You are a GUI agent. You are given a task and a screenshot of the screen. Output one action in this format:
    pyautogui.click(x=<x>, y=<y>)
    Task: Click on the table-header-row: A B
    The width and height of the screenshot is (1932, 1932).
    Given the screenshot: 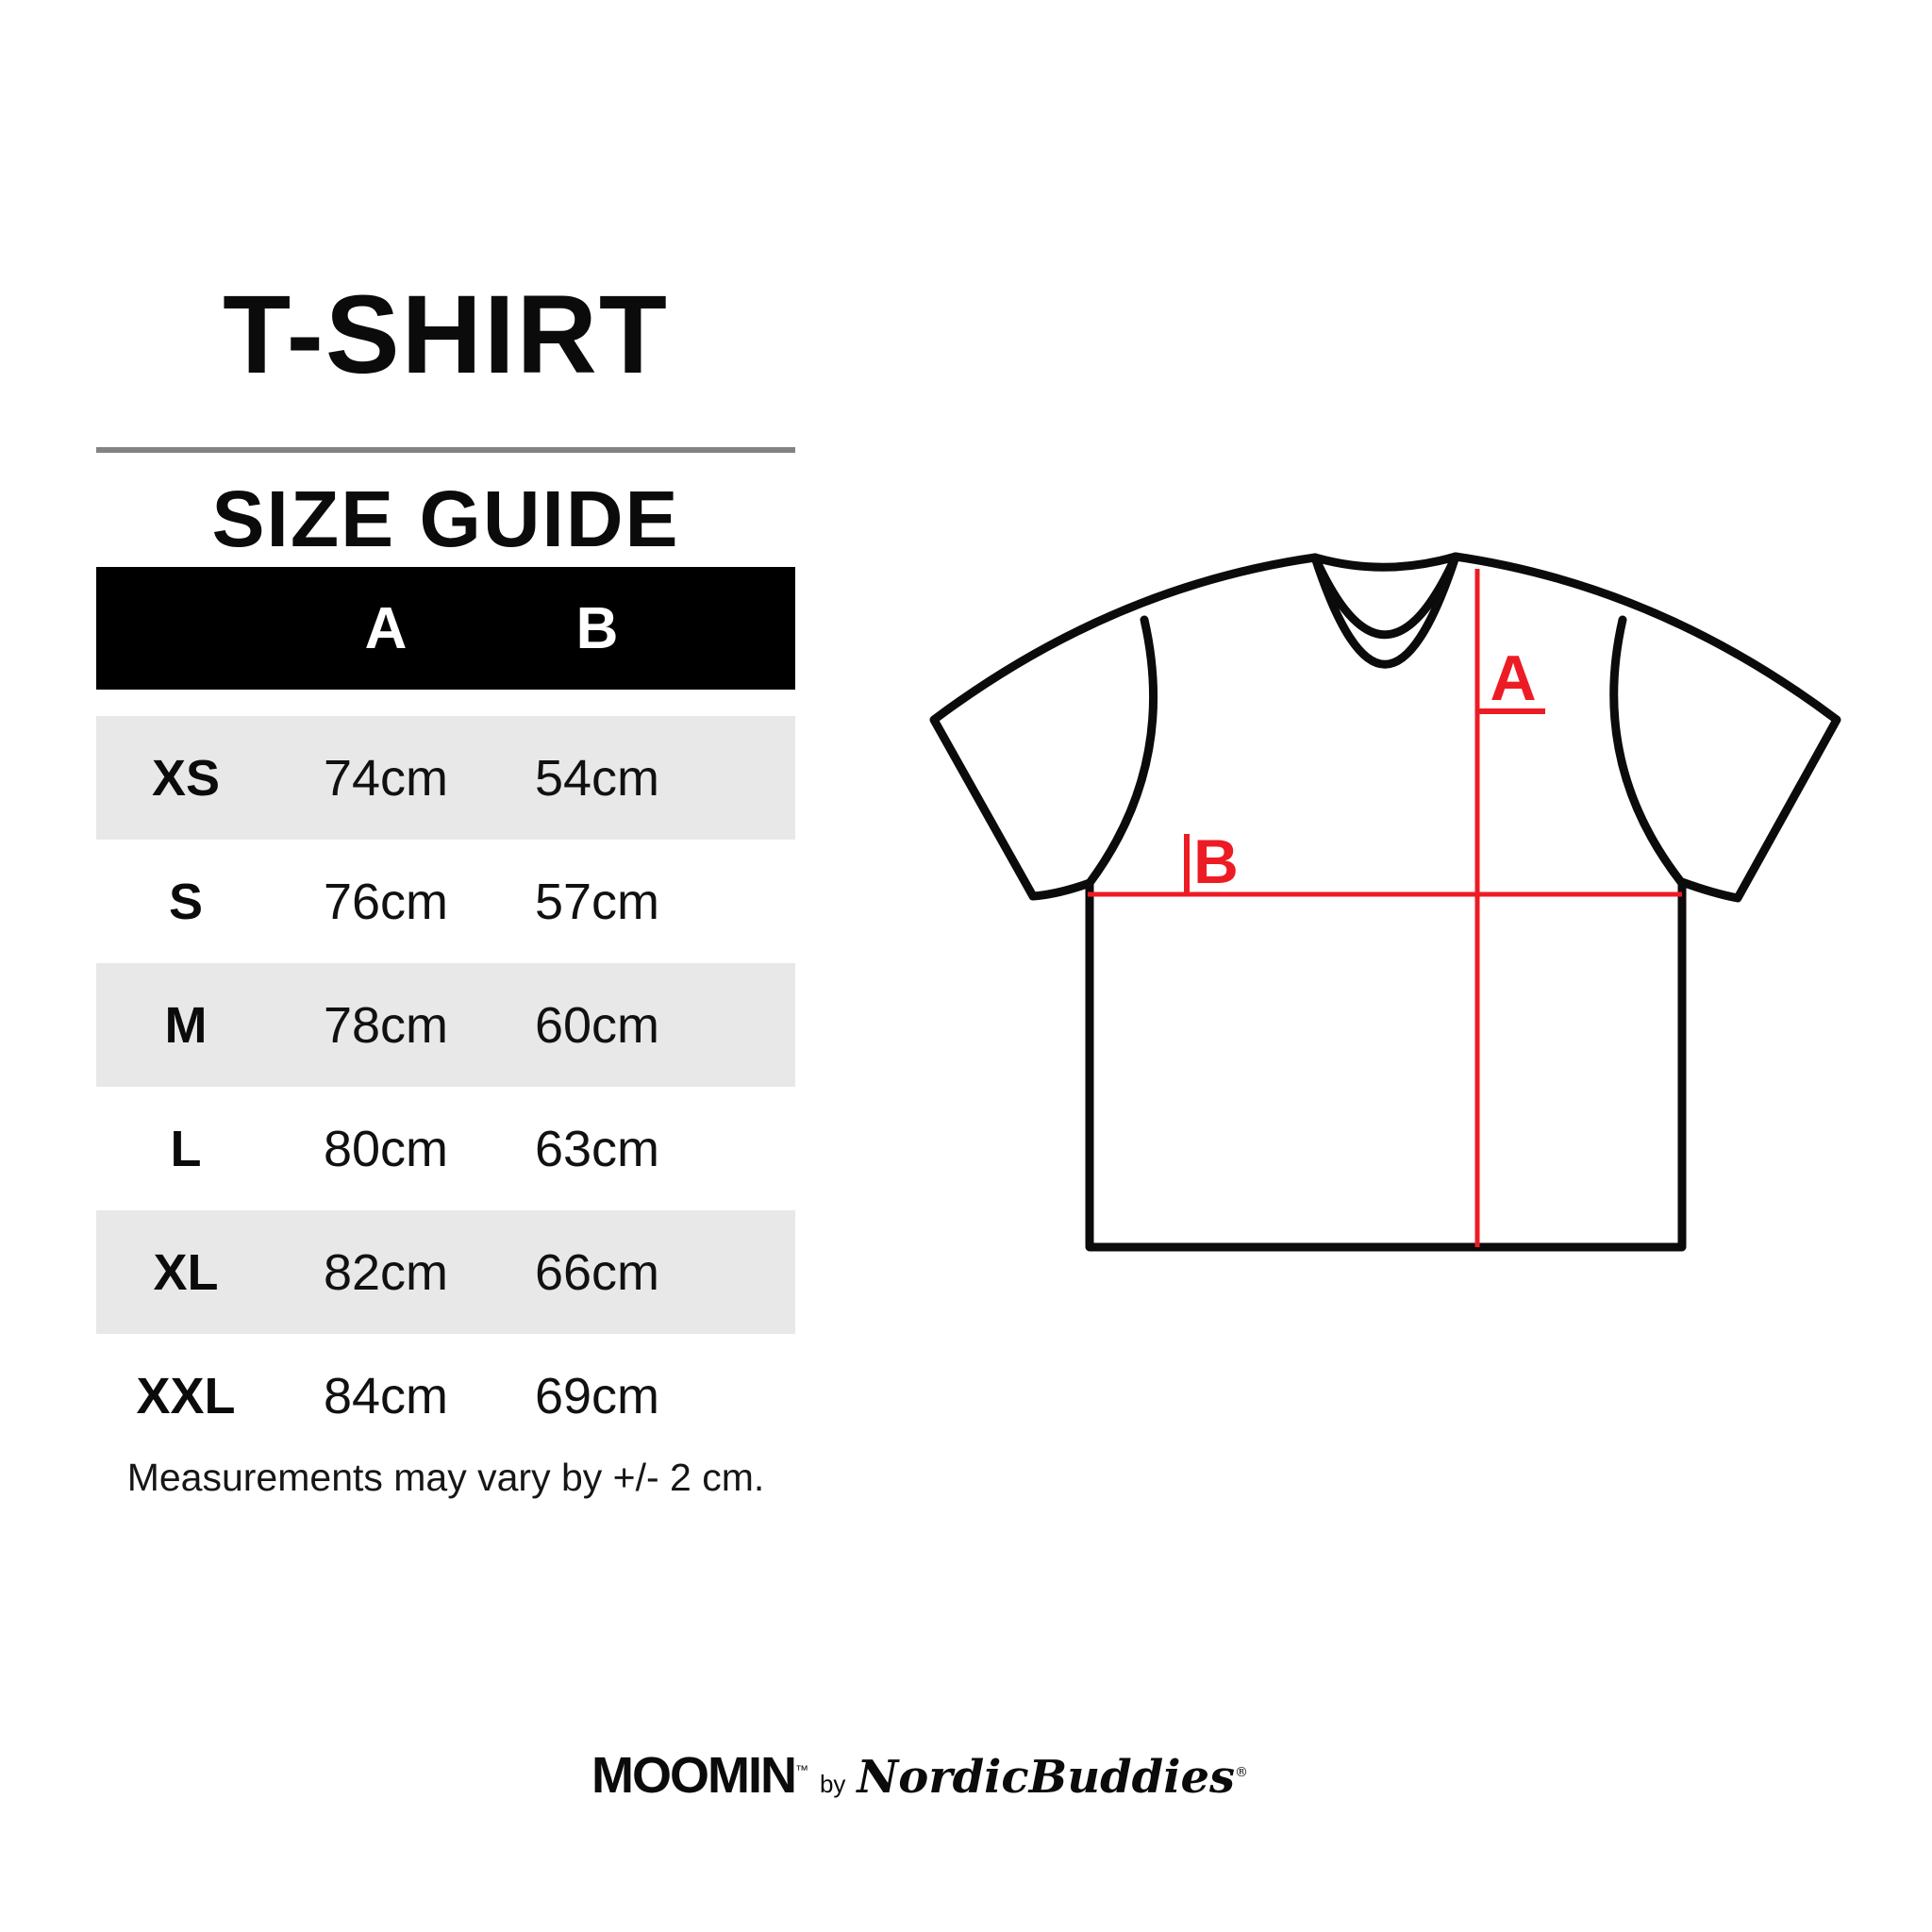 What is the action you would take?
    pyautogui.click(x=445, y=628)
    